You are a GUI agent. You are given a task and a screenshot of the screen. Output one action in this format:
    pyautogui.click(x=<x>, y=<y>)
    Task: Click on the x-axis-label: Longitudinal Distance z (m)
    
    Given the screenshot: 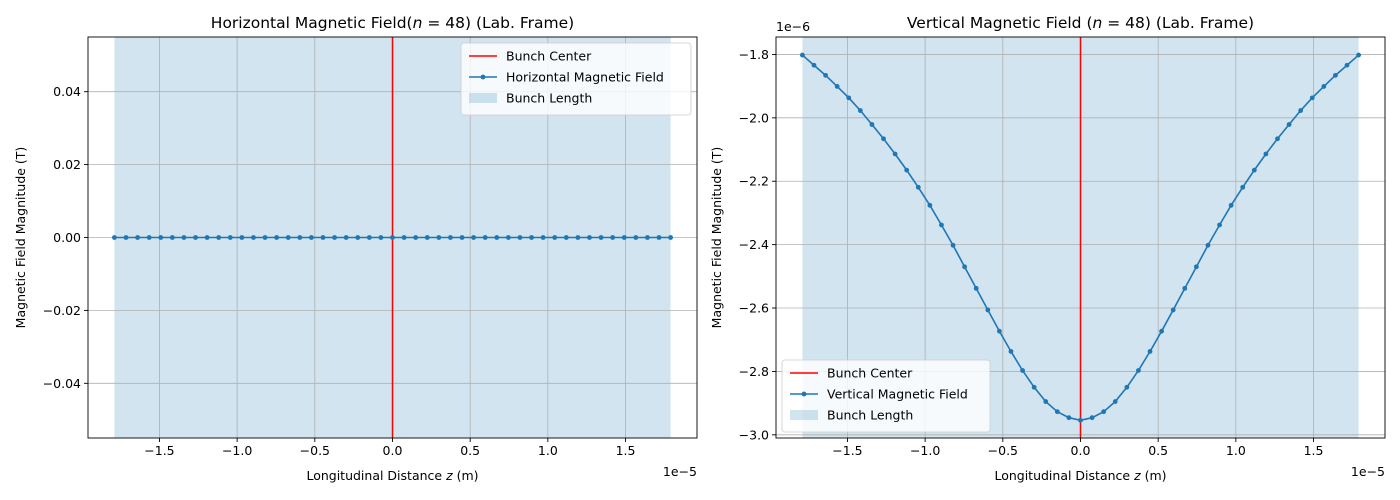 What is the action you would take?
    pyautogui.click(x=392, y=475)
    